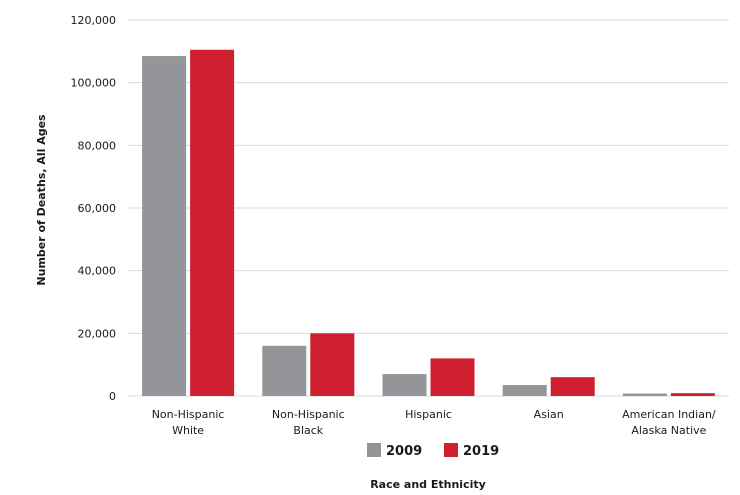 Image resolution: width=740 pixels, height=495 pixels. I want to click on x-tick-label: White, so click(188, 430).